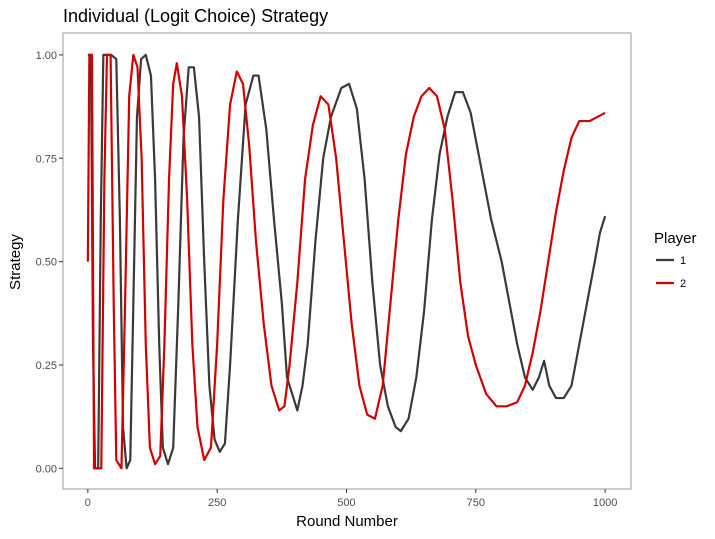 This screenshot has width=715, height=539. Describe the element at coordinates (346, 503) in the screenshot. I see `x-tick-label: 500` at that location.